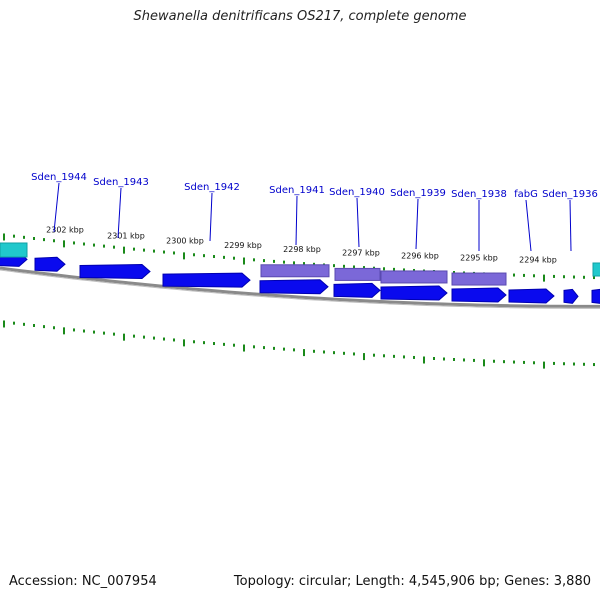 The width and height of the screenshot is (600, 600). Describe the element at coordinates (297, 190) in the screenshot. I see `gene-label-sden-1941: Sden_1941` at that location.